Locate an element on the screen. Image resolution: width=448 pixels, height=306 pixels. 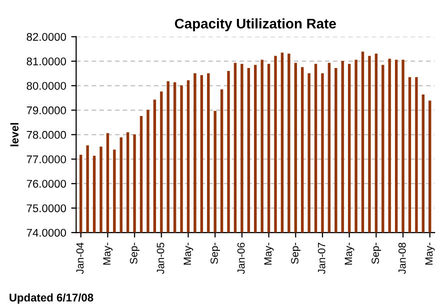
x-tick-label: Jan-08 is located at coordinates (402, 258).